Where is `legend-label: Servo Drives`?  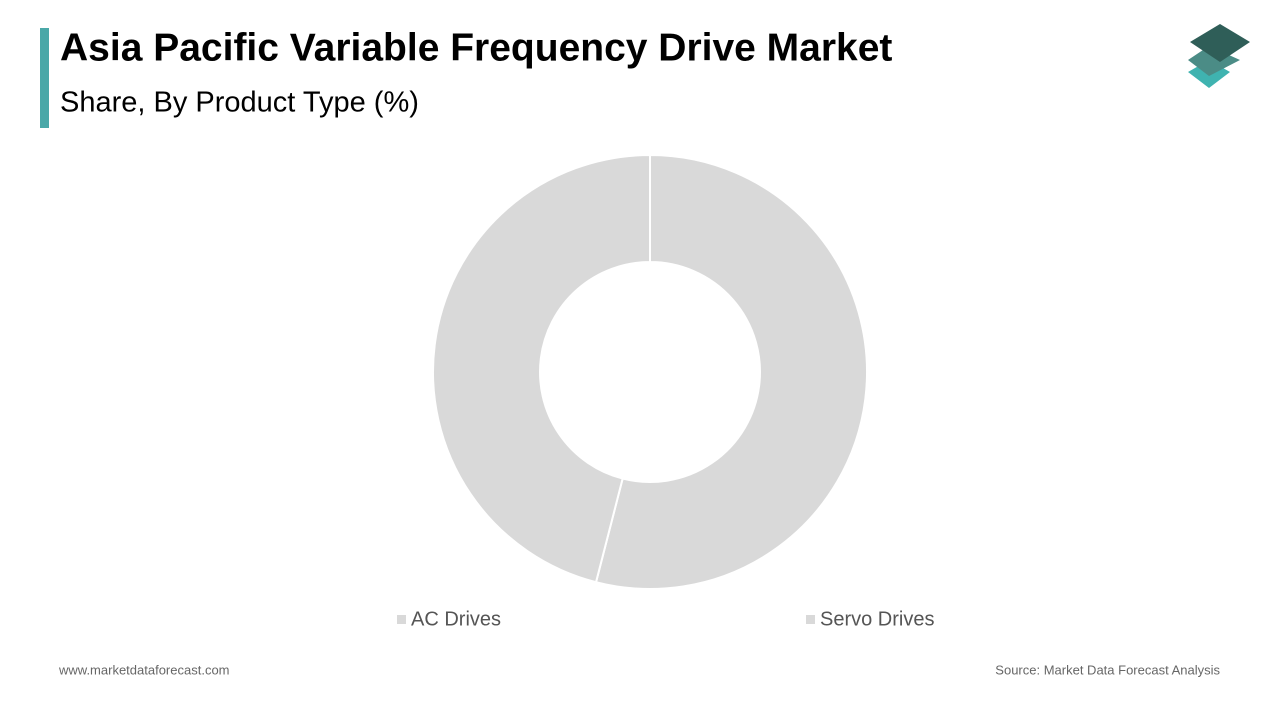
legend-label: Servo Drives is located at coordinates (877, 619).